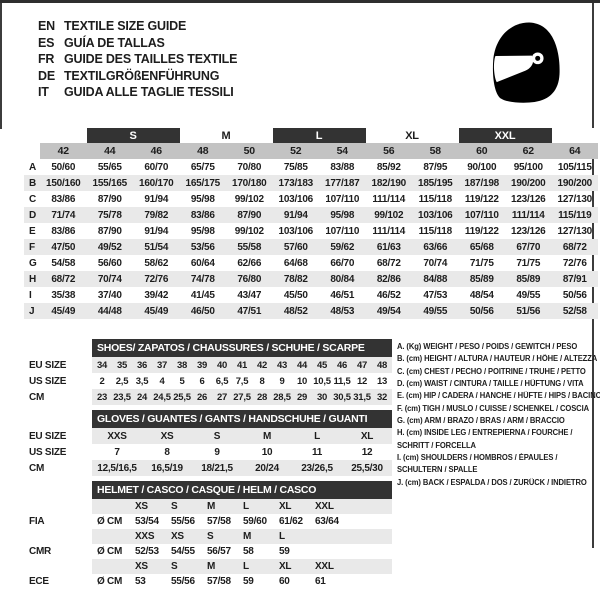 Image resolution: width=600 pixels, height=600 pixels. Describe the element at coordinates (319, 135) in the screenshot. I see `size-band-l: L` at that location.